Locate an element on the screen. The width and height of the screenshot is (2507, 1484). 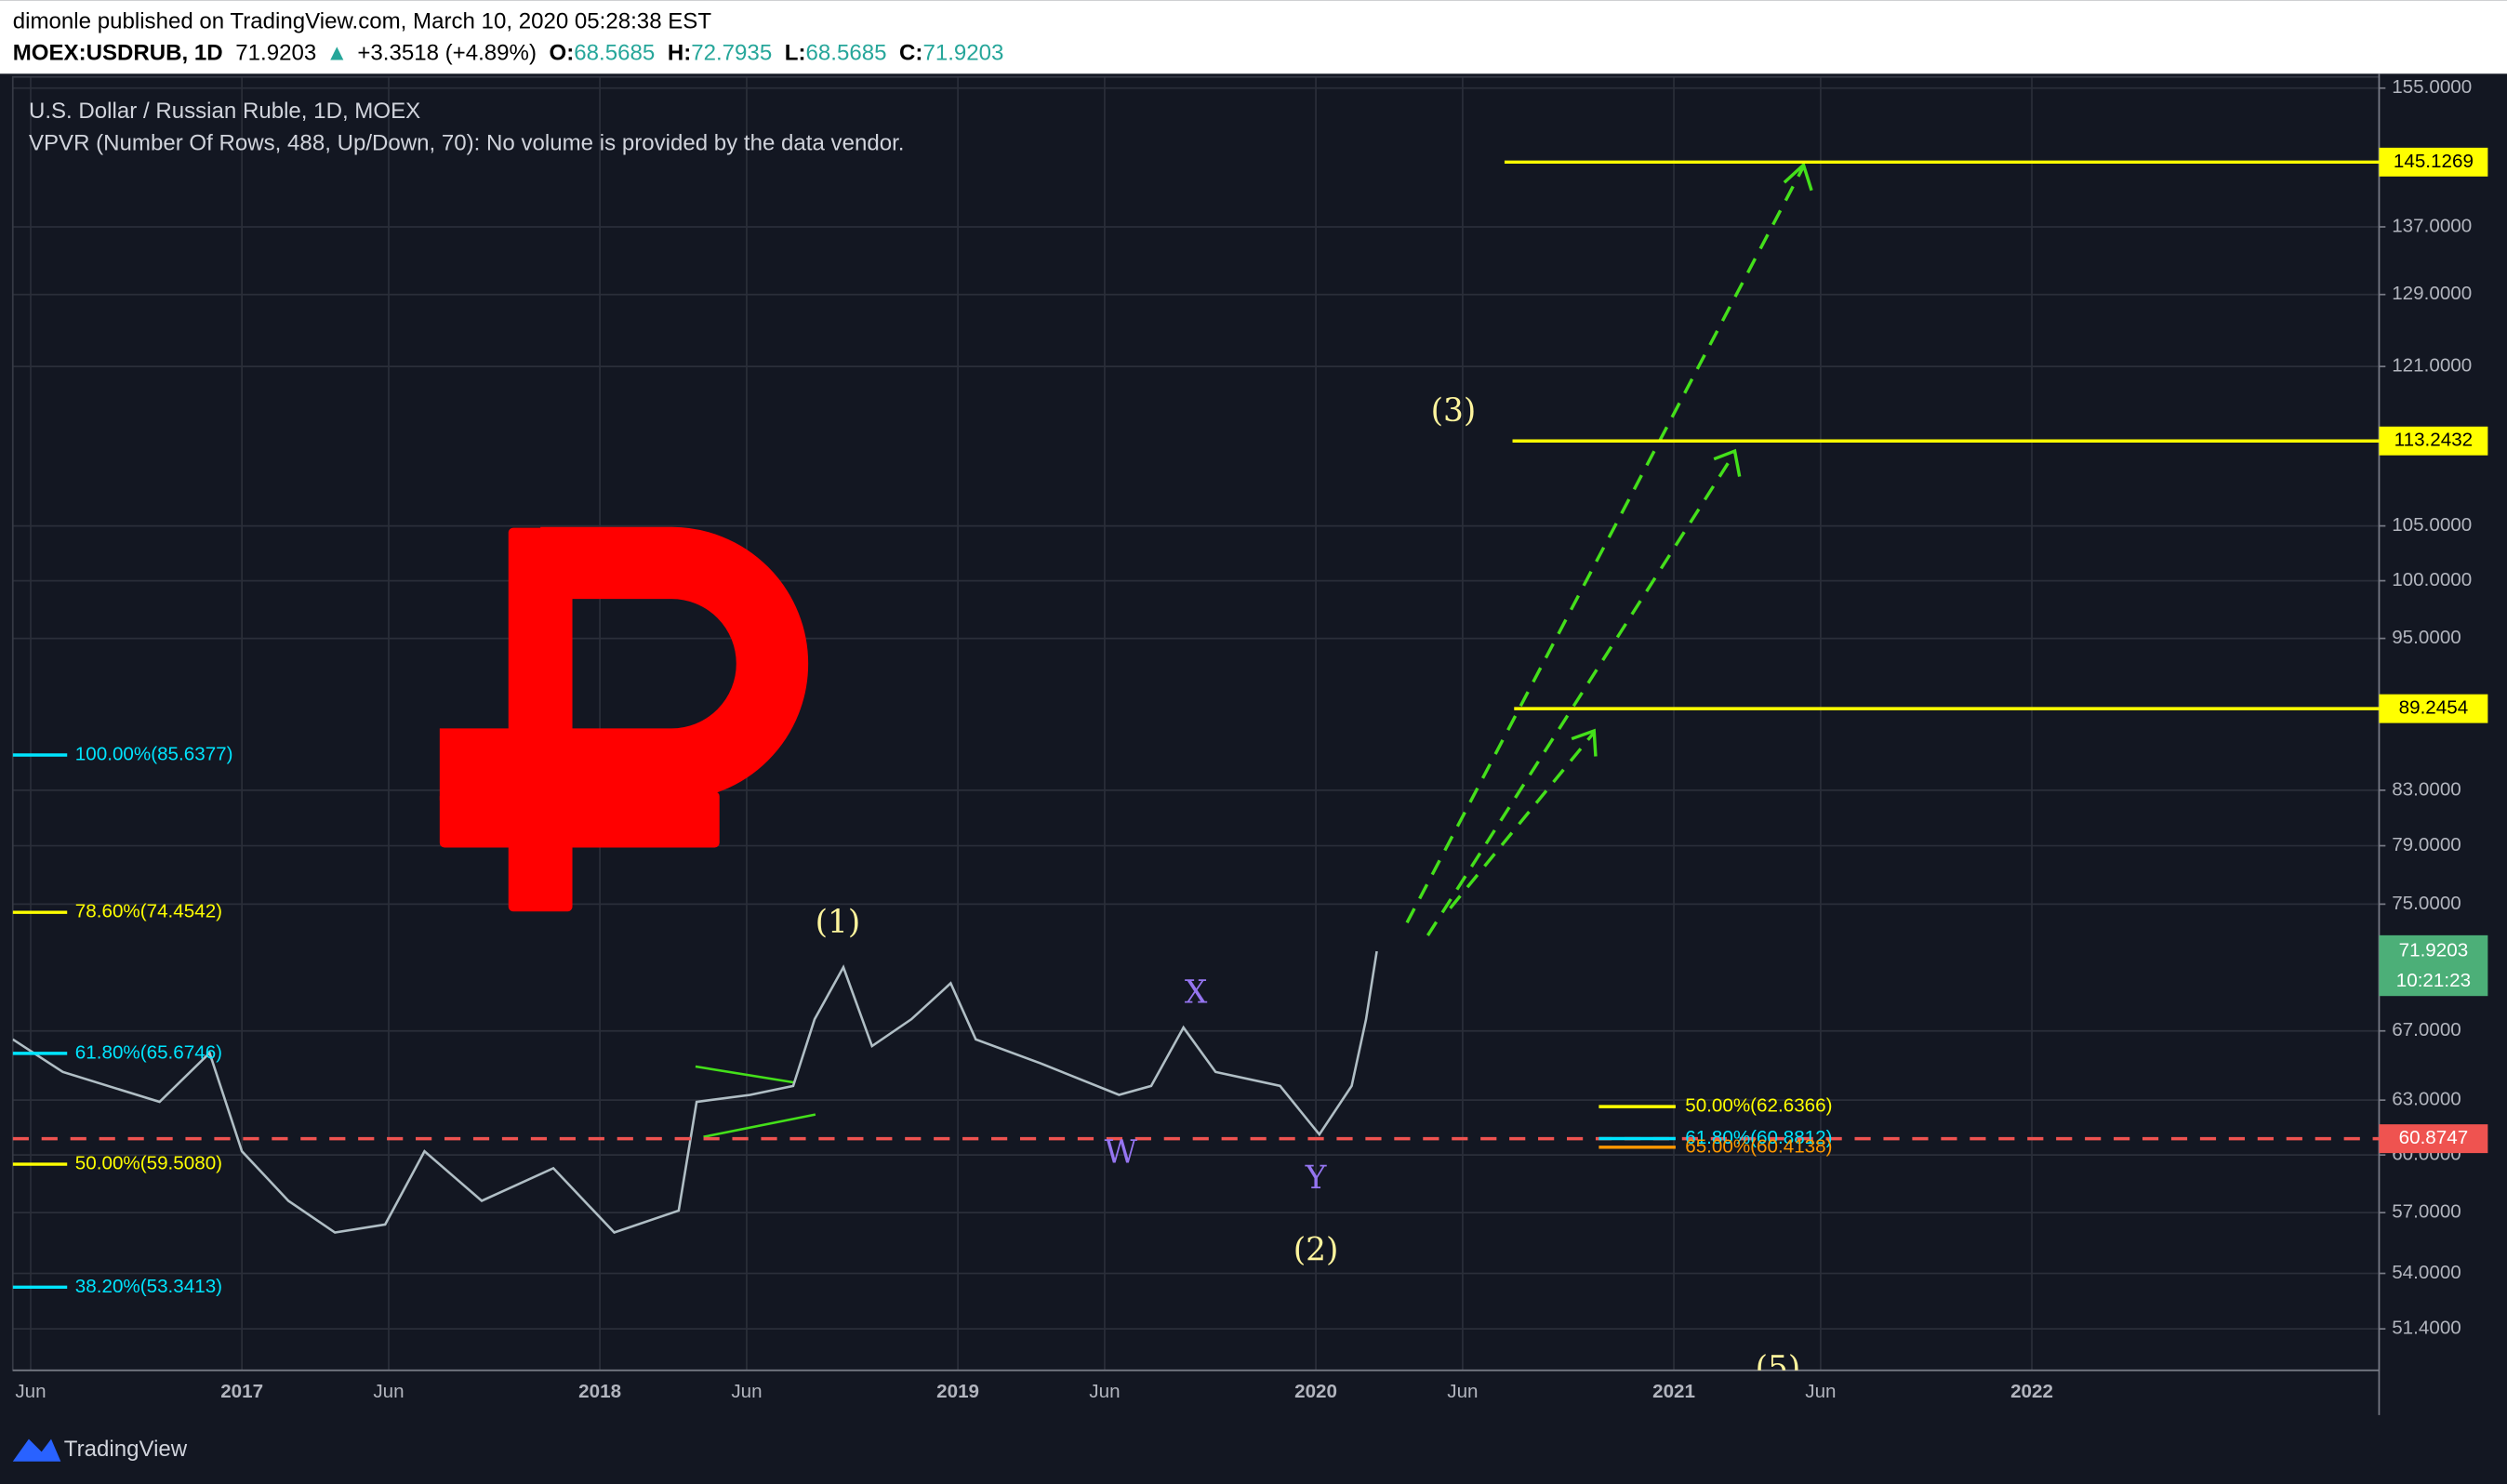
wave-label: (2) is located at coordinates (1316, 1249).